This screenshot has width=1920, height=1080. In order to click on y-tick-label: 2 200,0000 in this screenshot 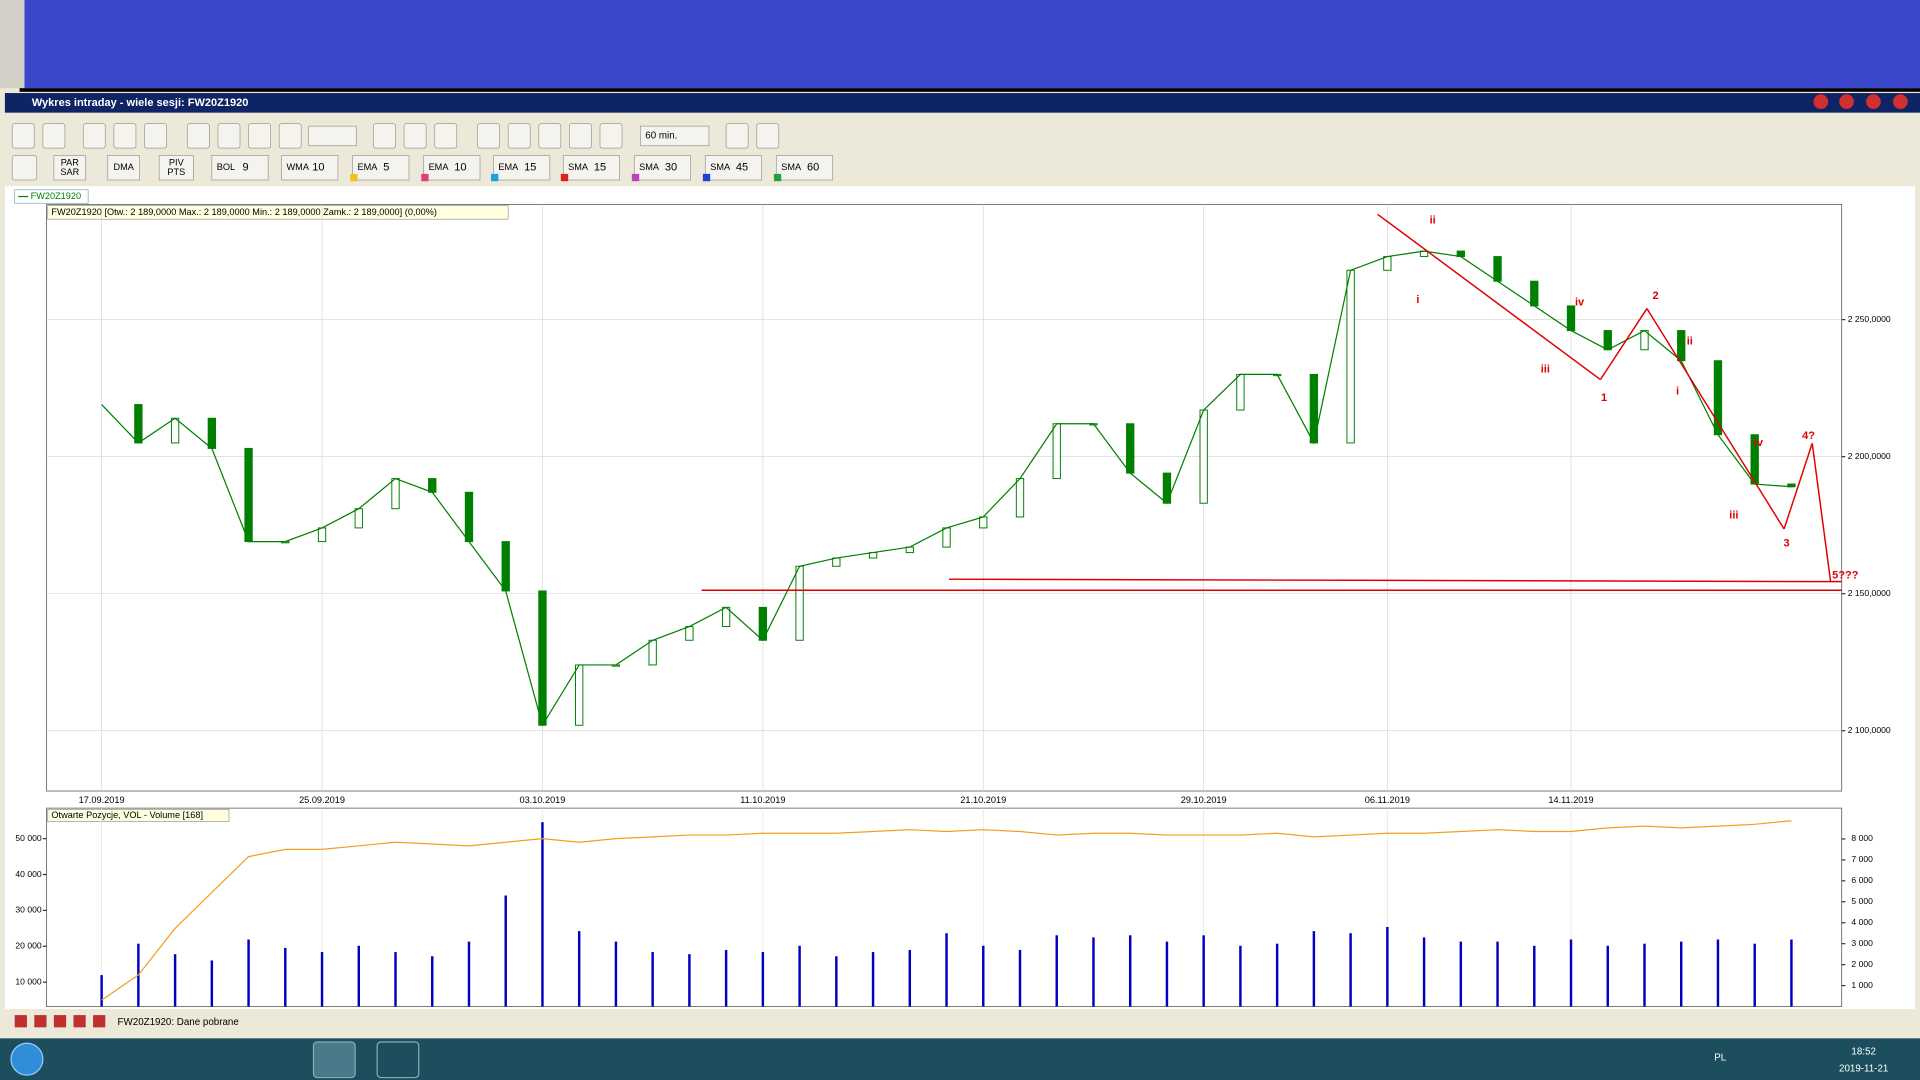, I will do `click(1869, 456)`.